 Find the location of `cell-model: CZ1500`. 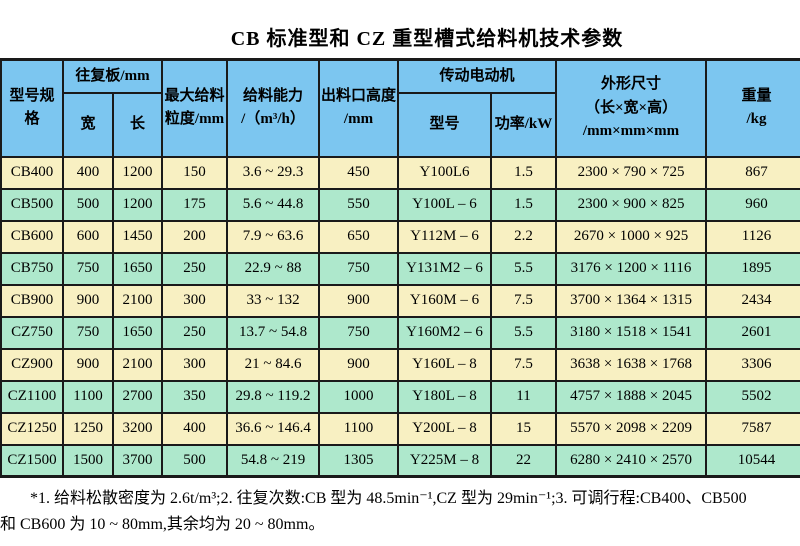

cell-model: CZ1500 is located at coordinates (32, 460).